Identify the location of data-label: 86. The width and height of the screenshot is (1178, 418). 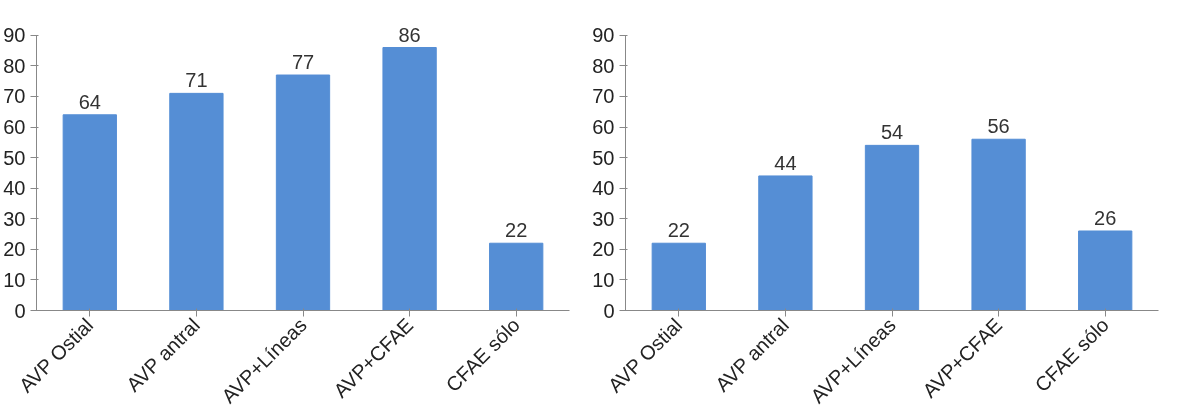
(409, 34).